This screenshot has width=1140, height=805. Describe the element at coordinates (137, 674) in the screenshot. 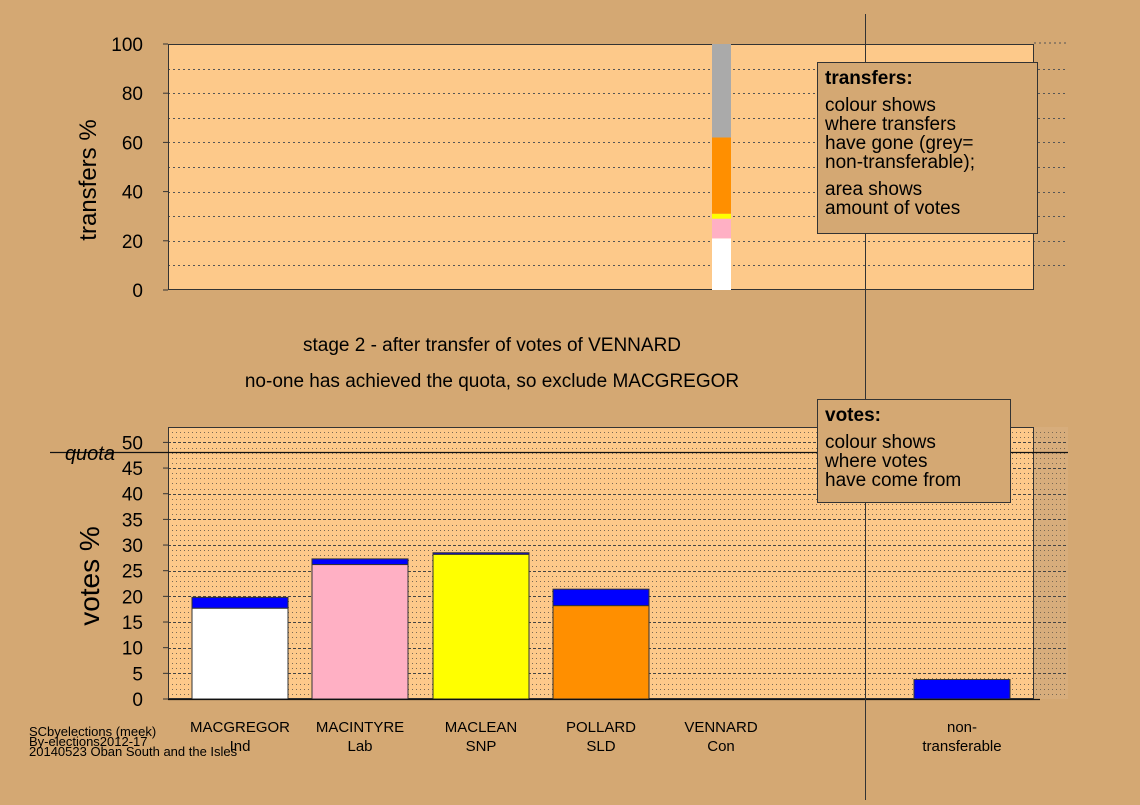

I see `votes-y-tick-label: 5` at that location.